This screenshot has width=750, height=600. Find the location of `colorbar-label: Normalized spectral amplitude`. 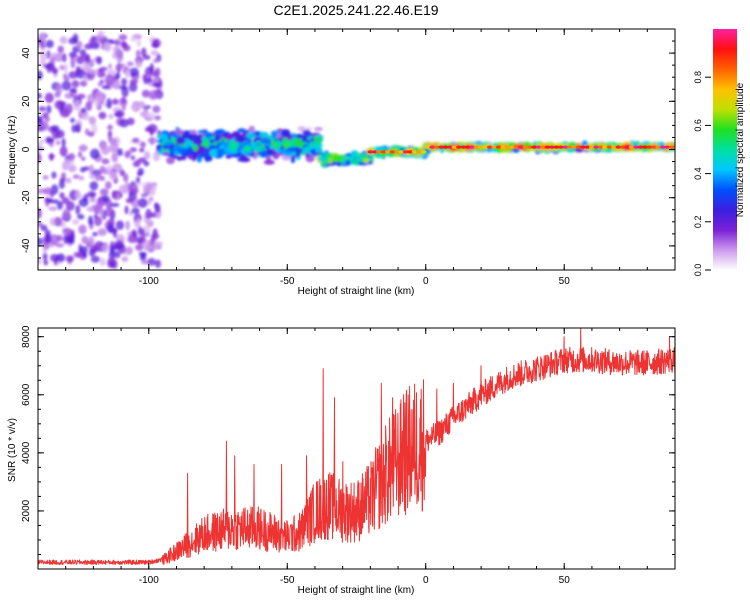

colorbar-label: Normalized spectral amplitude is located at coordinates (740, 149).